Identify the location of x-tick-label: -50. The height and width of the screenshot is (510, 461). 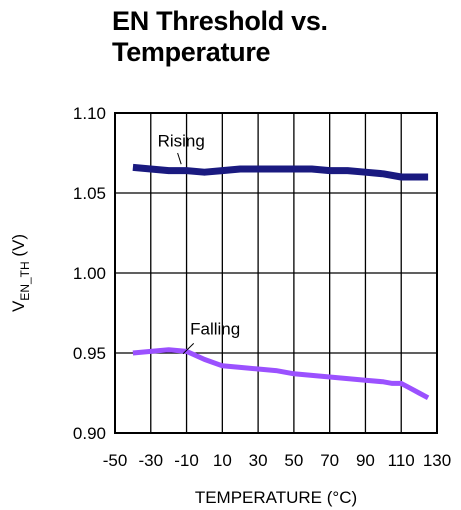
(115, 460).